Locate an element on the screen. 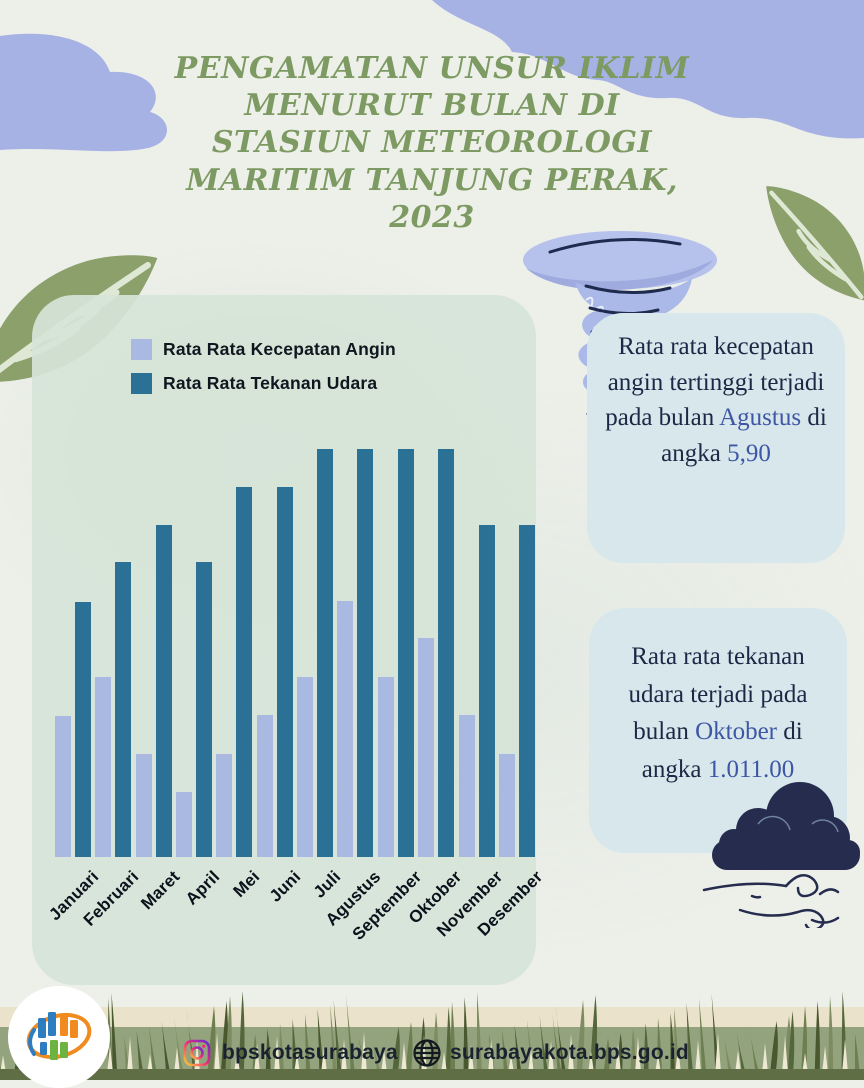 This screenshot has height=1088, width=864. bar-wind-maret is located at coordinates (143, 805).